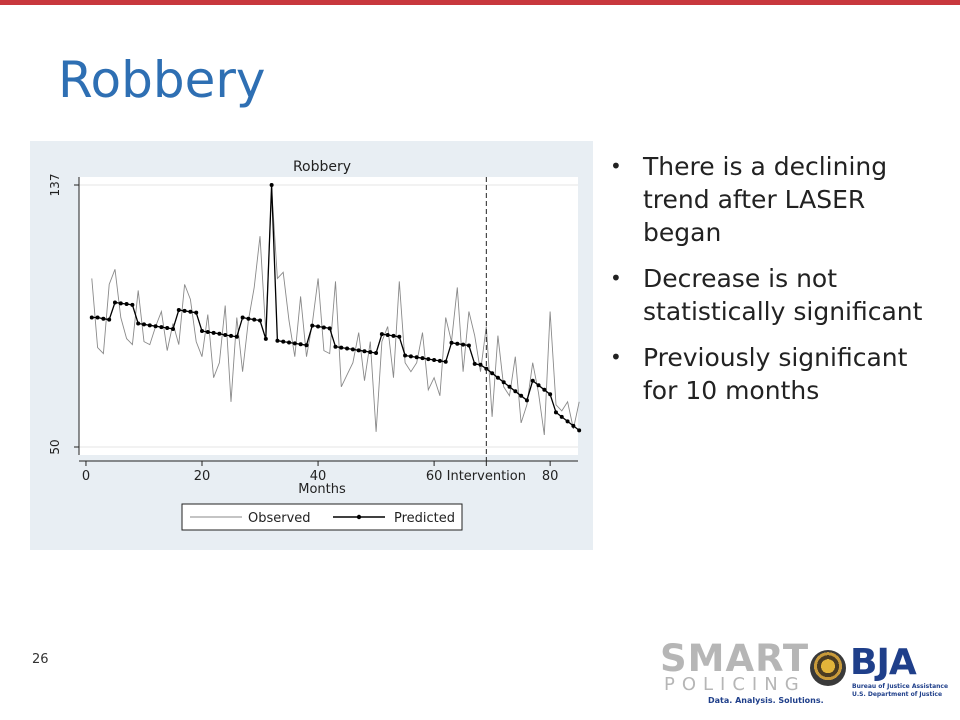  Describe the element at coordinates (735, 684) in the screenshot. I see `policing-logo-word: POLICING` at that location.